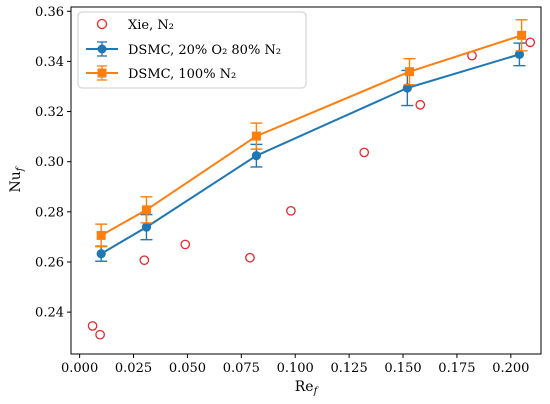 The height and width of the screenshot is (404, 550). I want to click on legend-marker-dsmc-n2, so click(102, 73).